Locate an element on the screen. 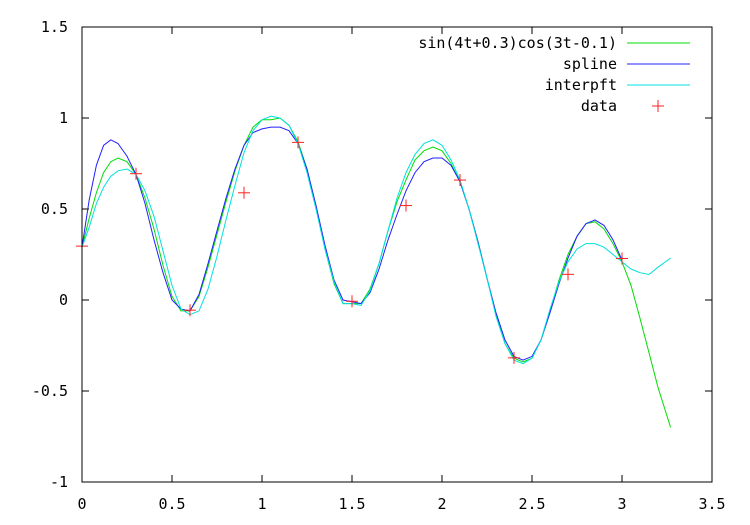 The image size is (750, 525). y-tick-label: 0 is located at coordinates (63, 300).